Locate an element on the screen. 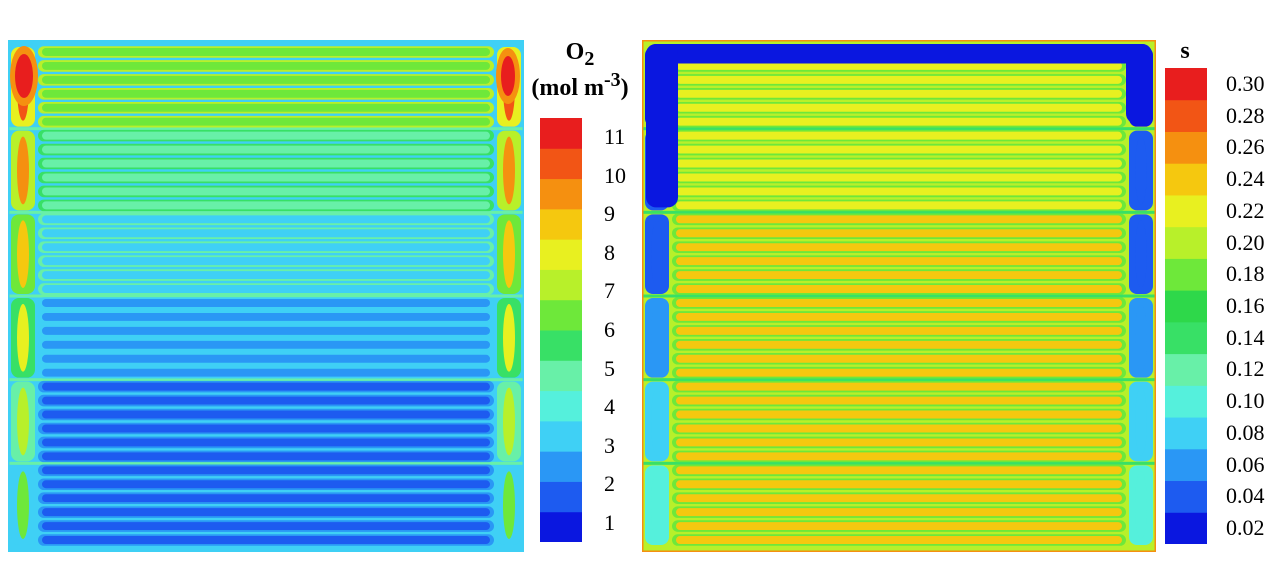 This screenshot has width=1280, height=569. saturation-colorbar is located at coordinates (1186, 306).